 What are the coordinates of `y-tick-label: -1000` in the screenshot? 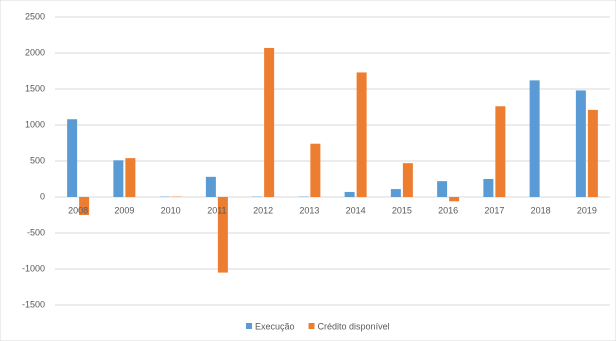 It's located at (33, 268).